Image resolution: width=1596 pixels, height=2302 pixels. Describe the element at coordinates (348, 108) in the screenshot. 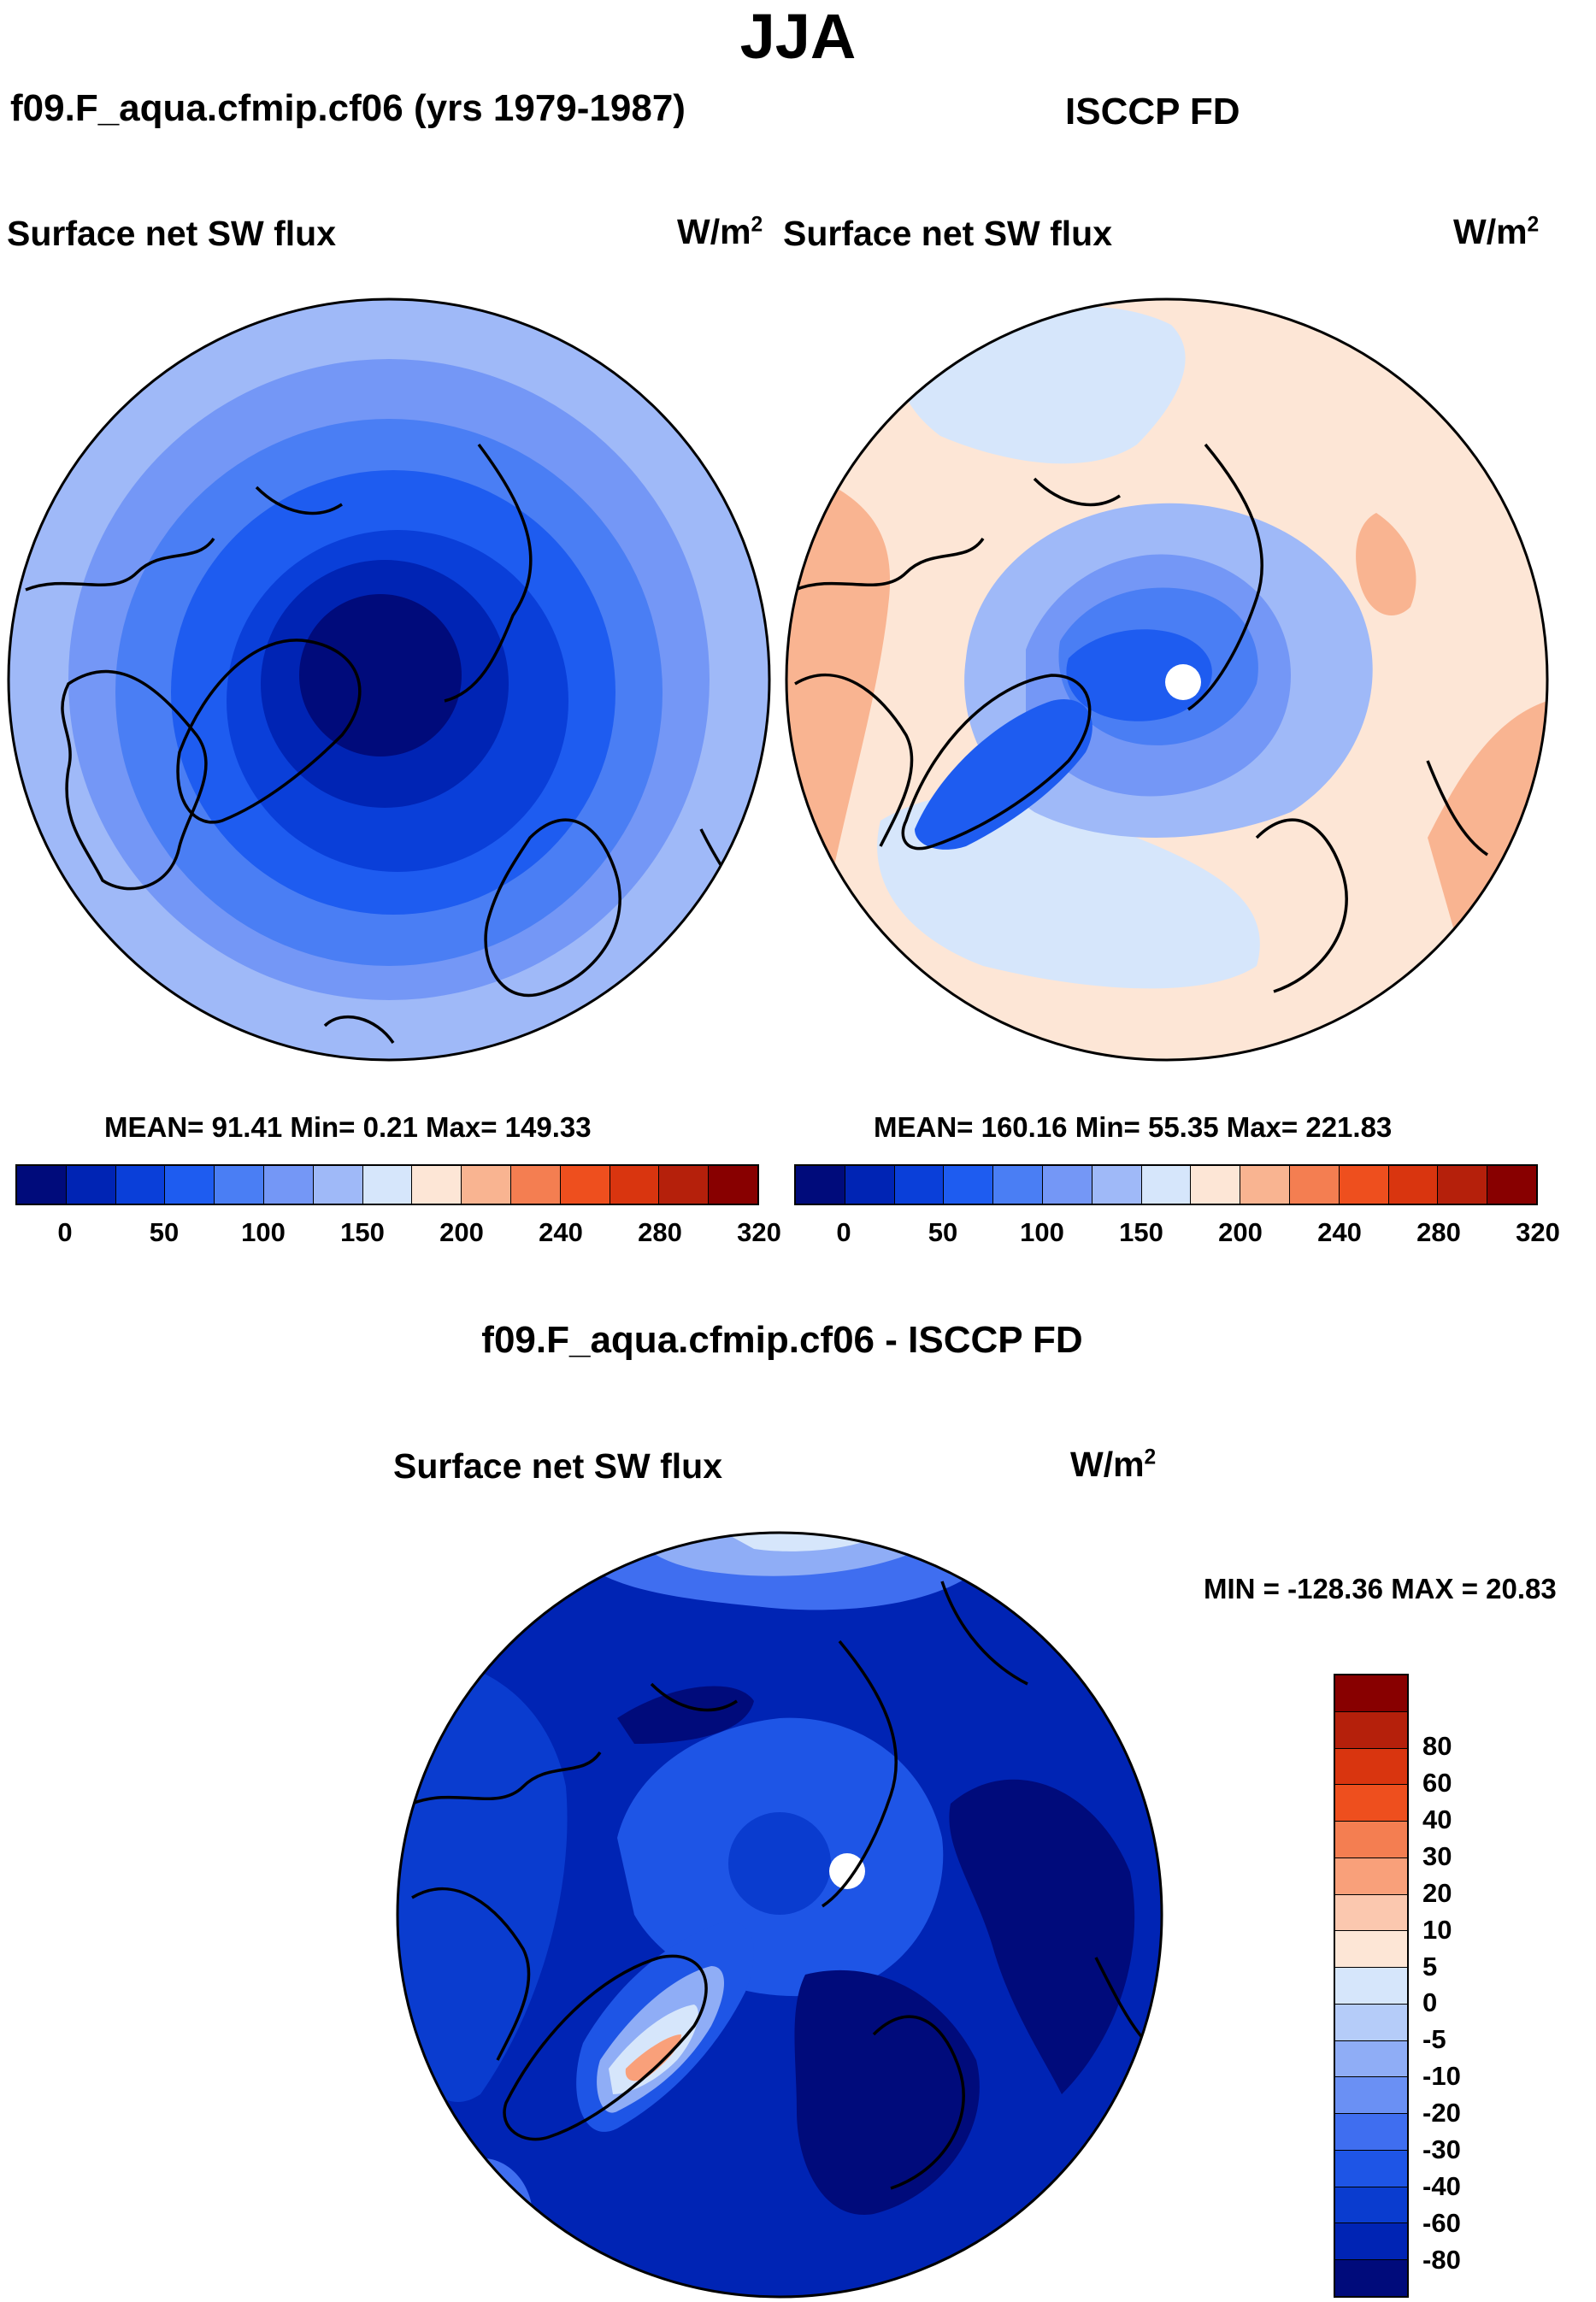

I see `model-panel-header: f09.F_aqua.cfmip.cf06 (yrs 1979-1987)` at that location.